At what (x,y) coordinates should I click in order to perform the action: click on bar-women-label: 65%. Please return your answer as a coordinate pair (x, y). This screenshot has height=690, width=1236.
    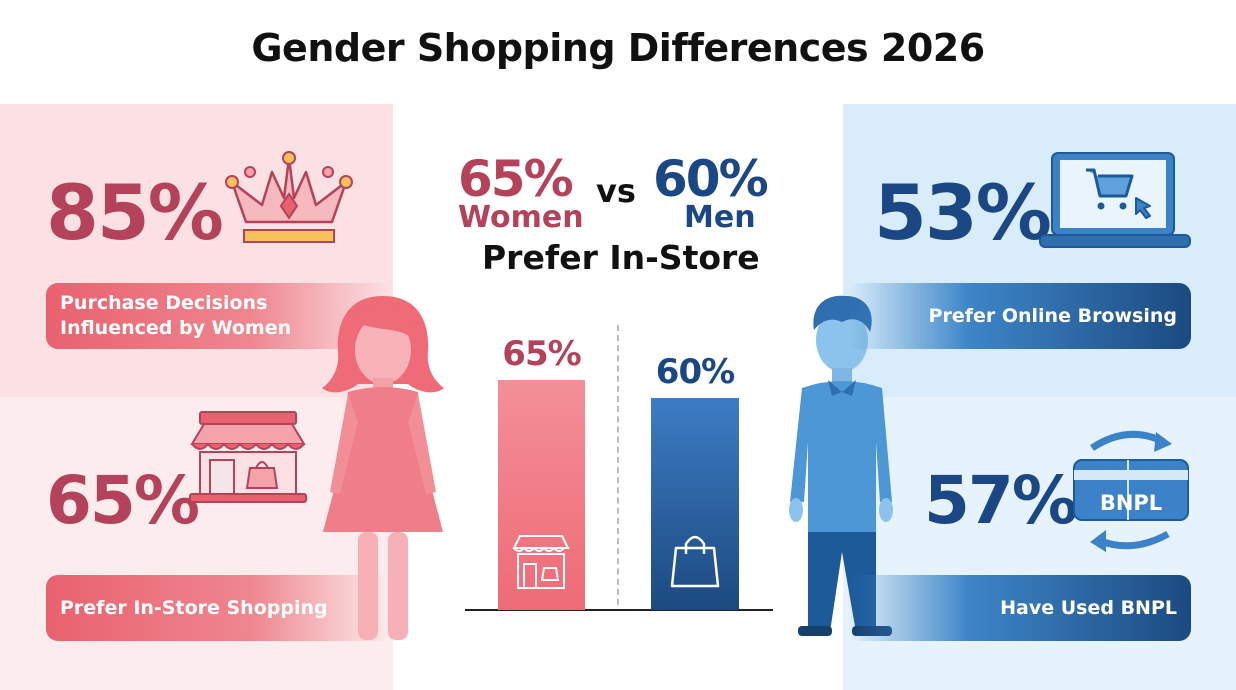
    Looking at the image, I should click on (541, 353).